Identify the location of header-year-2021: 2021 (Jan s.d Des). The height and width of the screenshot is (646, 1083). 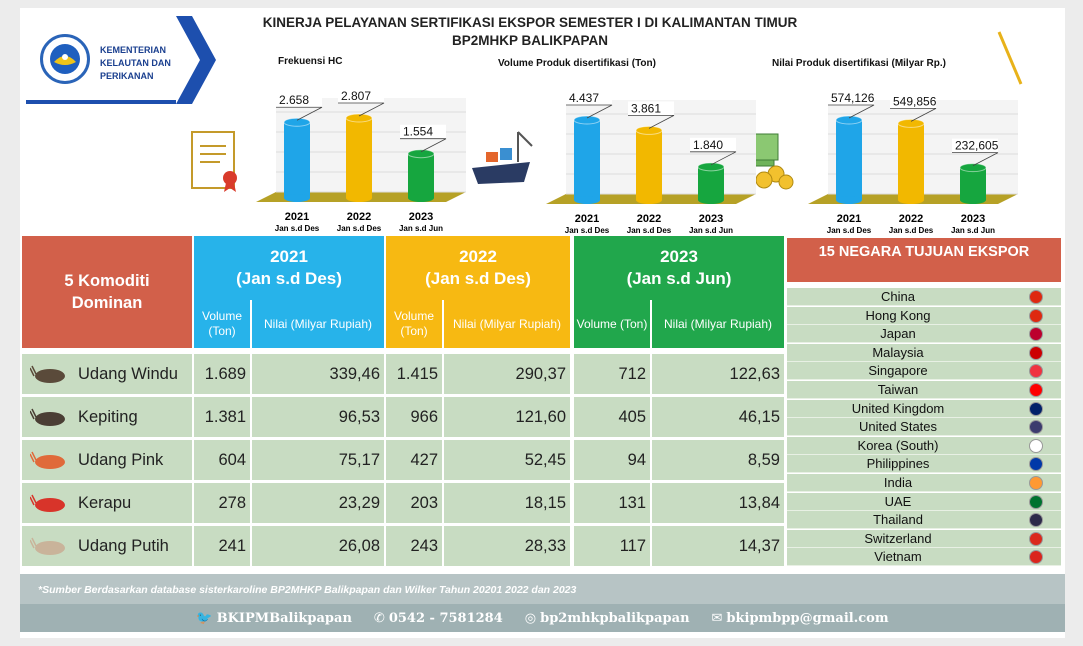
(289, 268).